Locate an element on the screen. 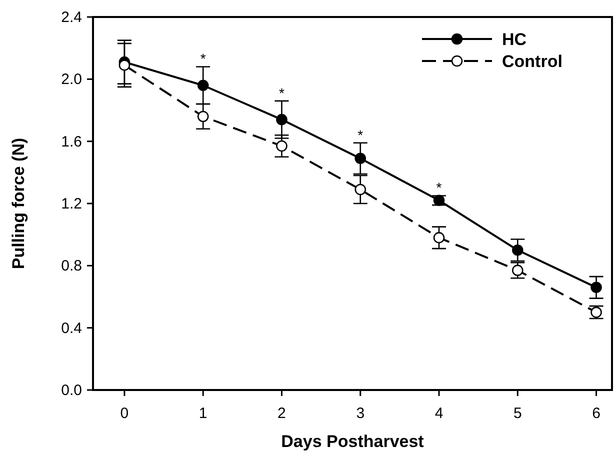  y-tick-label: 2.4 is located at coordinates (71, 17).